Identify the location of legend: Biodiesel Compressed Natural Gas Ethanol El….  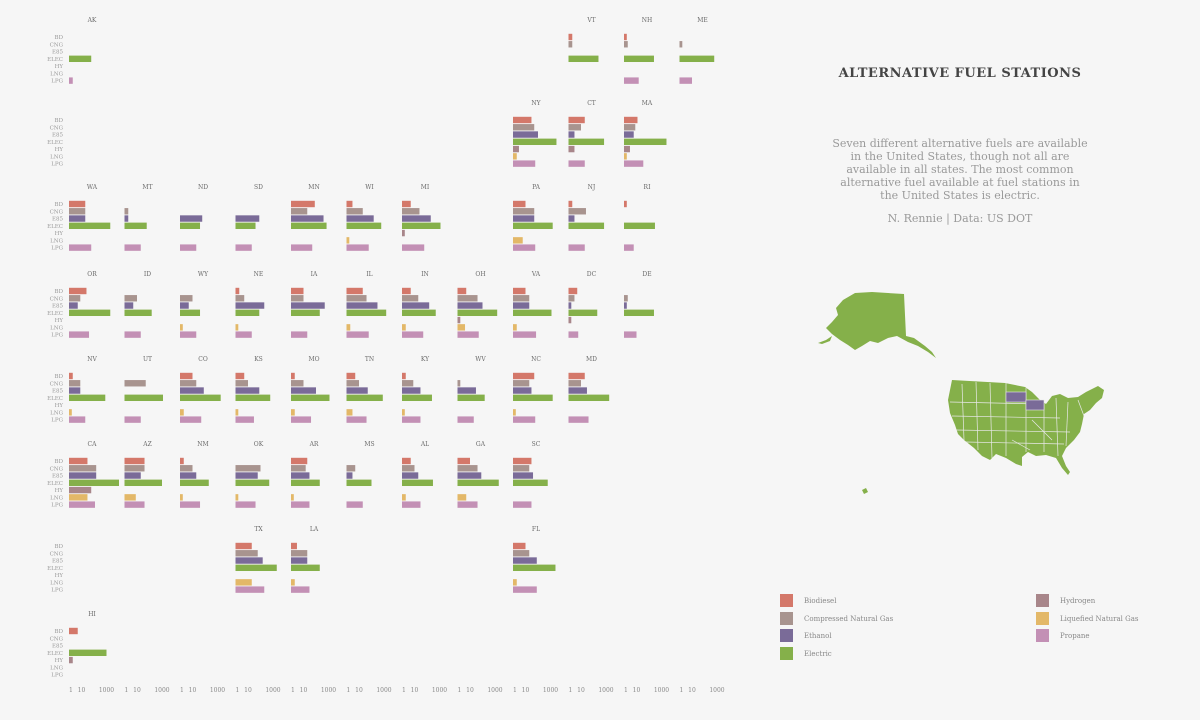
(959, 627).